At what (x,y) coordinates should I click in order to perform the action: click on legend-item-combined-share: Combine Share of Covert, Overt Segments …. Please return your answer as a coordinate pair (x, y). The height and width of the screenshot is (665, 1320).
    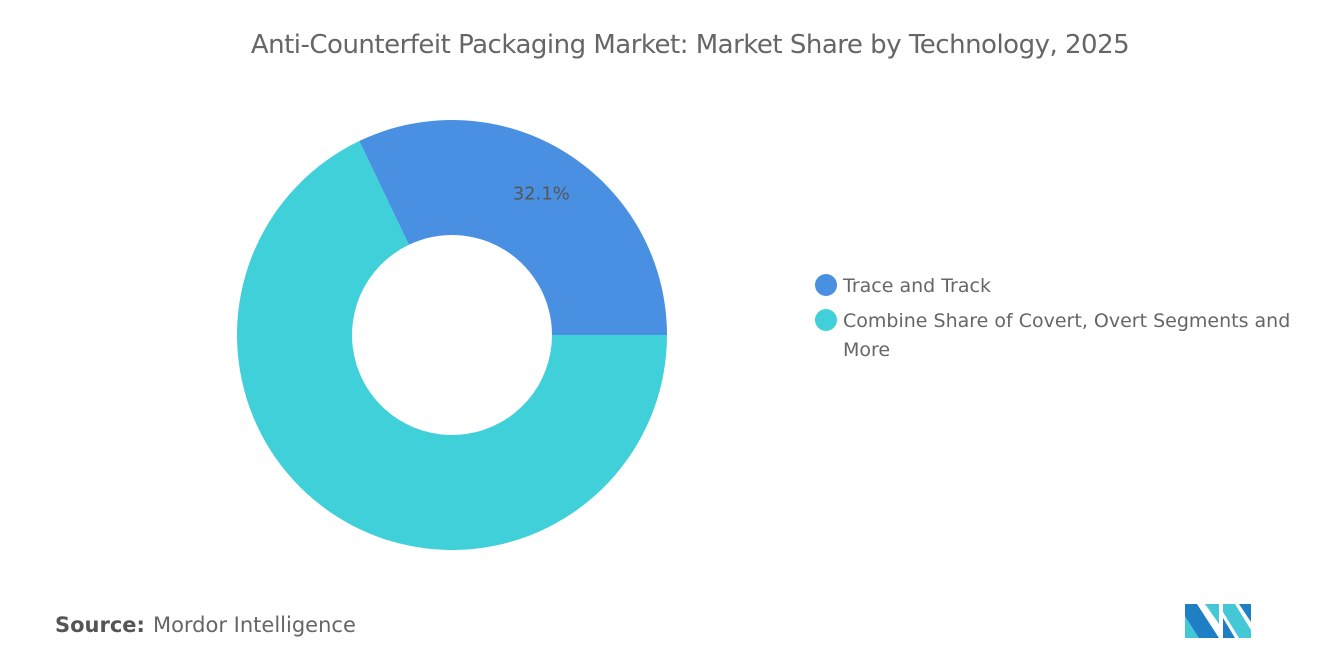
    Looking at the image, I should click on (1055, 336).